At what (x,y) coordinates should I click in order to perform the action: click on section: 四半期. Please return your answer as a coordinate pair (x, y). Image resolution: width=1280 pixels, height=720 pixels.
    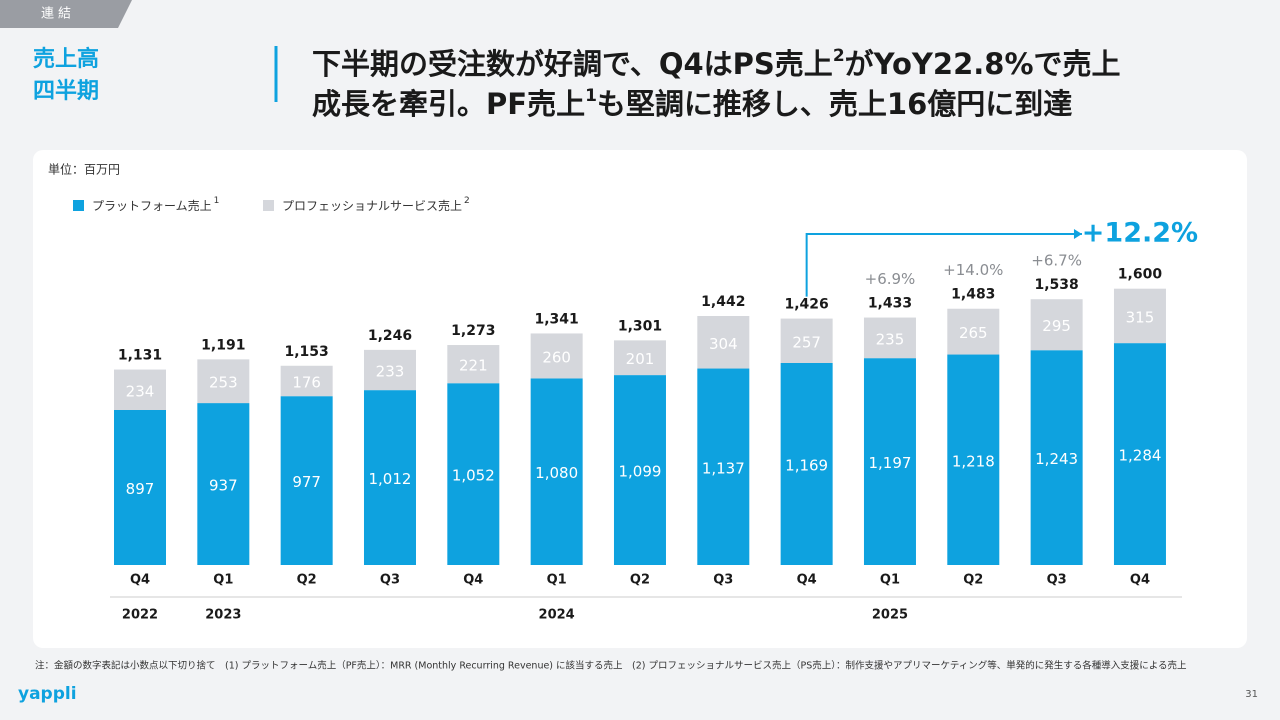
    Looking at the image, I should click on (66, 91).